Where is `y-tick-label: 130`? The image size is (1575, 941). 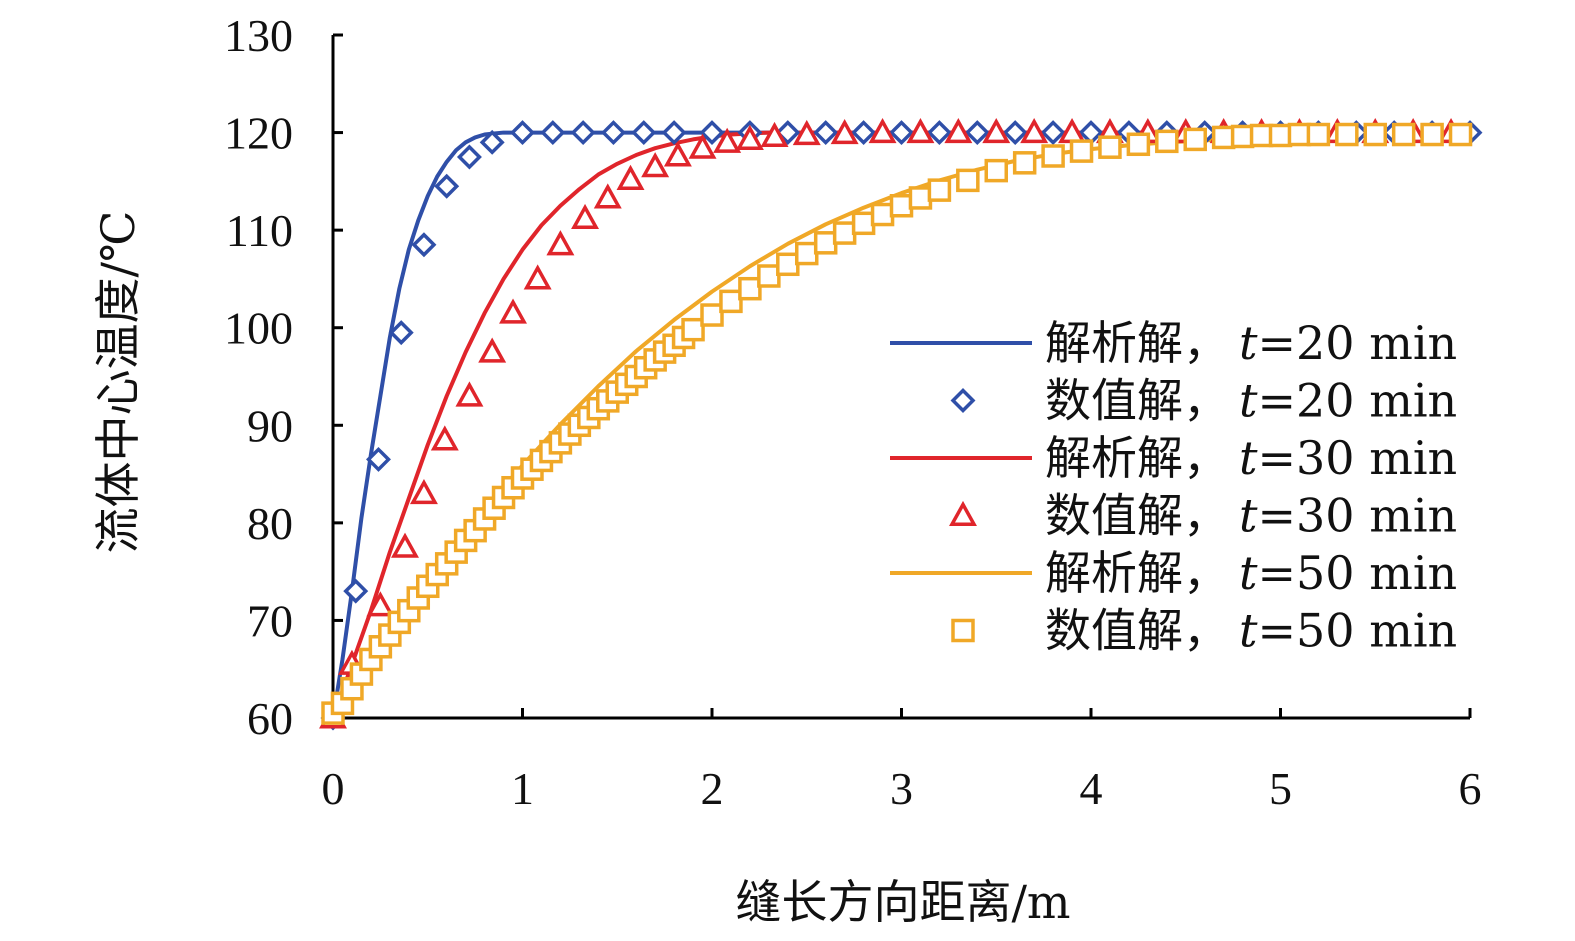
y-tick-label: 130 is located at coordinates (258, 35).